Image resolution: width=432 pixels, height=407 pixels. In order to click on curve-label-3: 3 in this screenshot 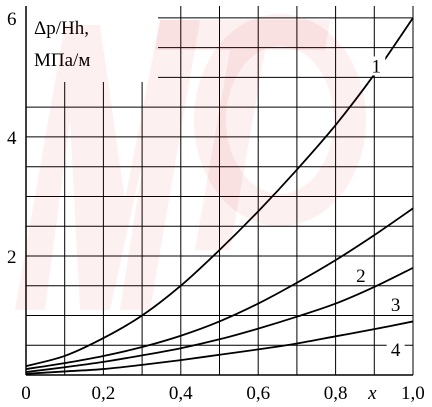, I will do `click(396, 305)`.